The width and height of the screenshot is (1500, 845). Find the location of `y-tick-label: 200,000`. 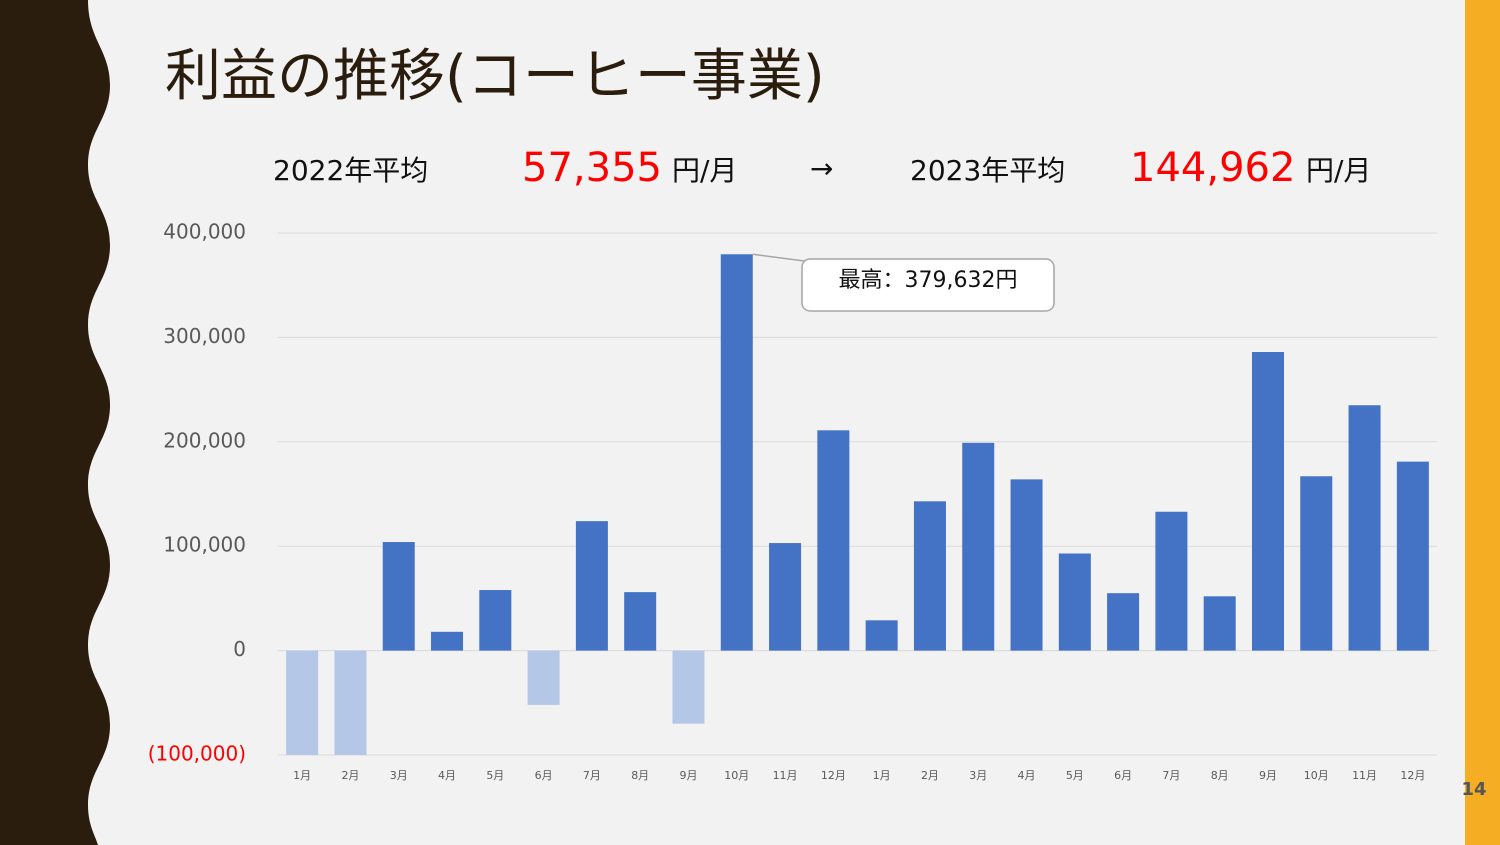

y-tick-label: 200,000 is located at coordinates (204, 440).